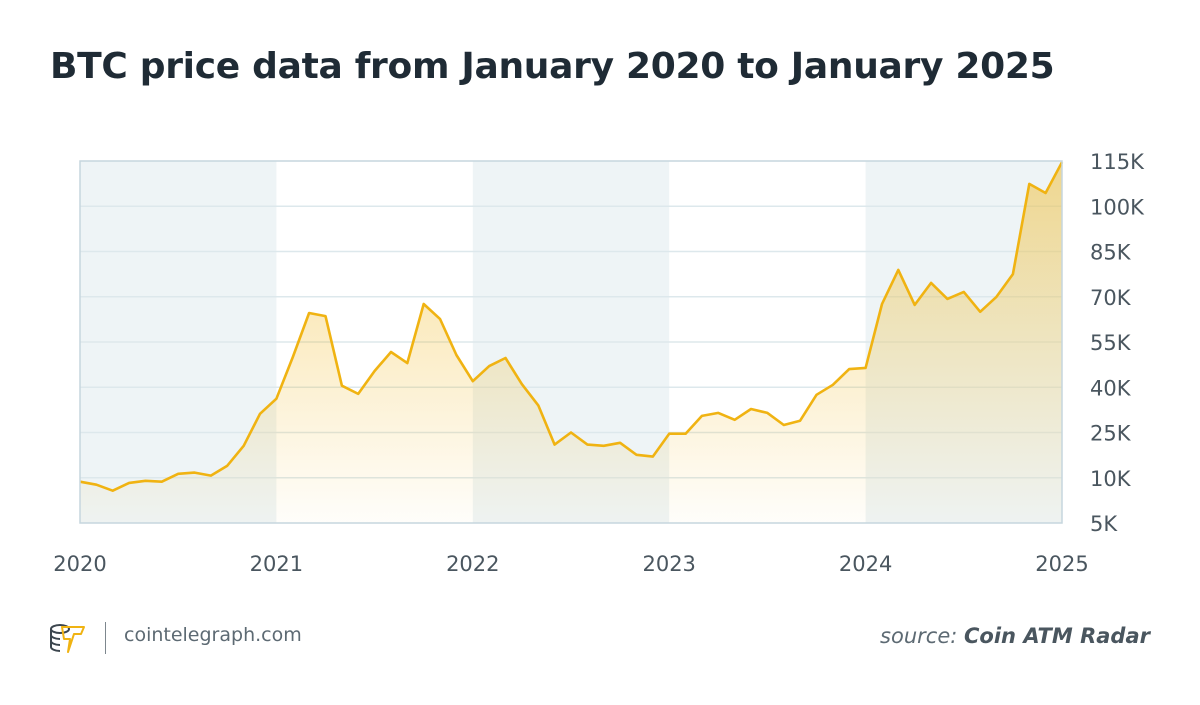  What do you see at coordinates (276, 564) in the screenshot?
I see `x-tick-label: 2021` at bounding box center [276, 564].